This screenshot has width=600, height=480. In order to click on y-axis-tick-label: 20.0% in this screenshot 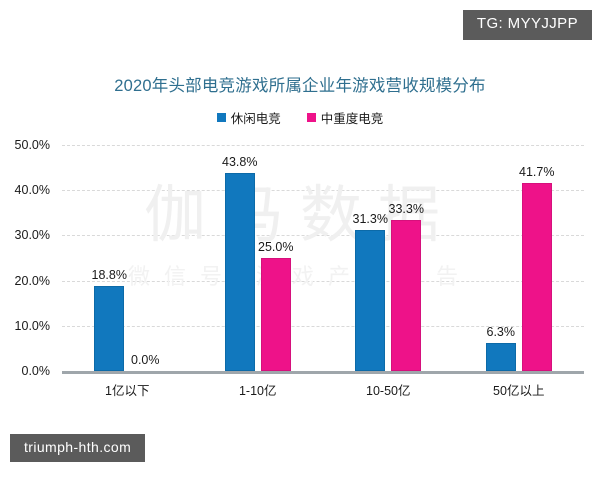, I will do `click(32, 280)`.